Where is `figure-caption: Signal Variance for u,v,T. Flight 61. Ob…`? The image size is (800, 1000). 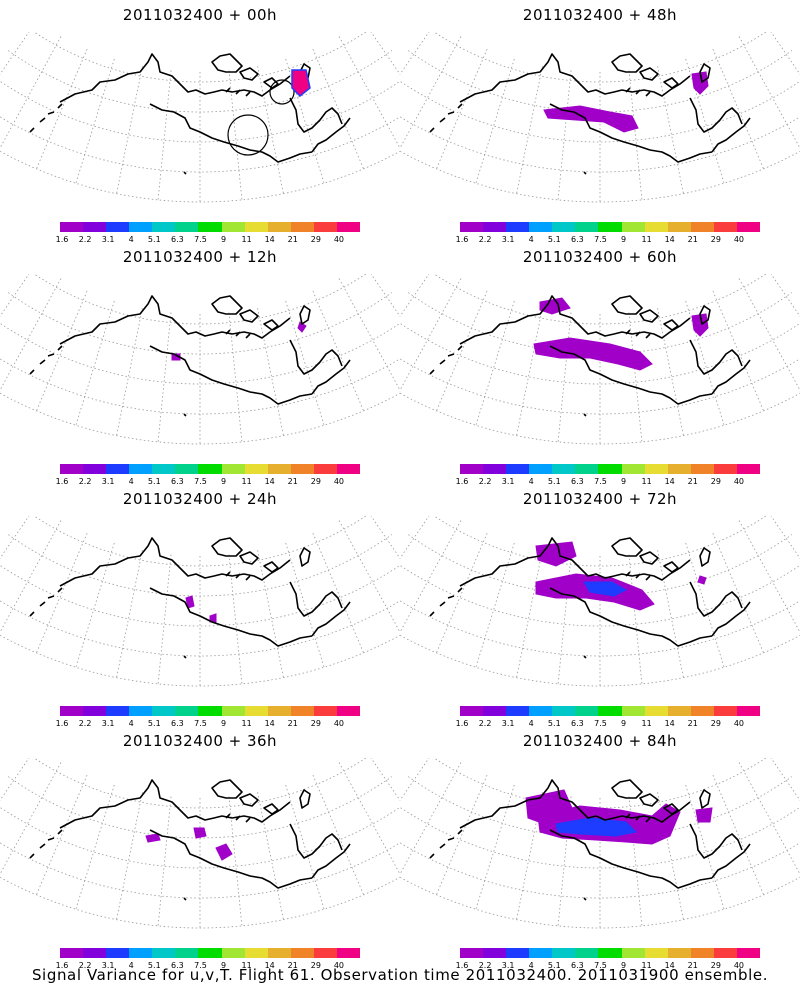 figure-caption: Signal Variance for u,v,T. Flight 61. Ob… is located at coordinates (400, 975).